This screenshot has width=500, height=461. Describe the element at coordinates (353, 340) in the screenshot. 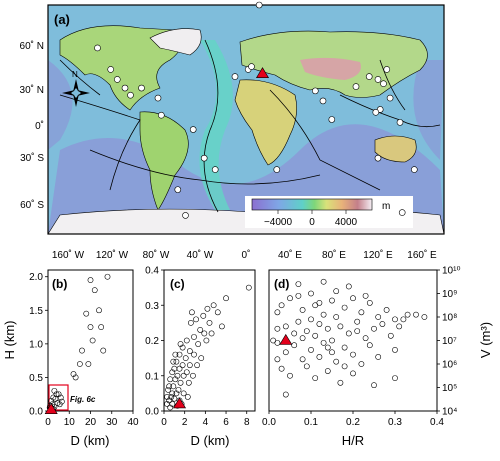

I see `panel-d-frame` at that location.